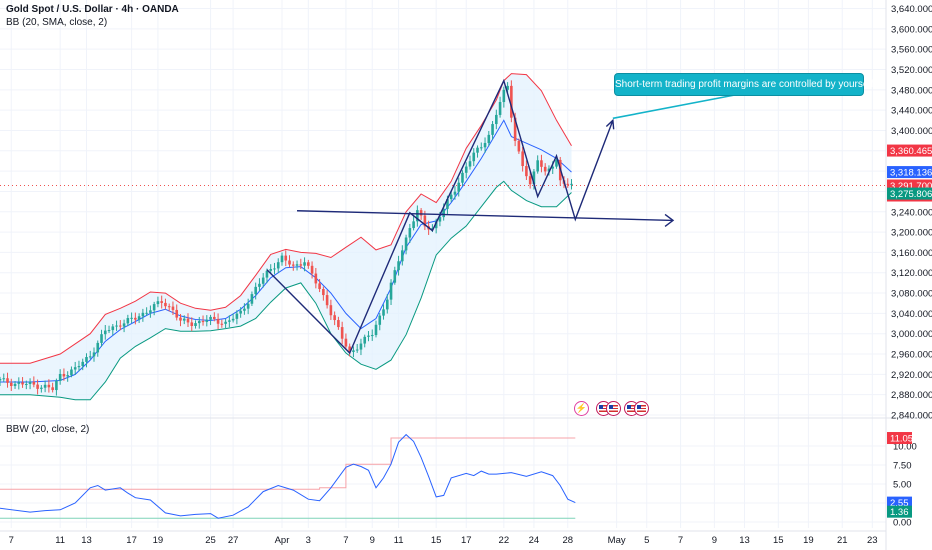  What do you see at coordinates (911, 70) in the screenshot?
I see `price-tick-label: 3,520.000` at bounding box center [911, 70].